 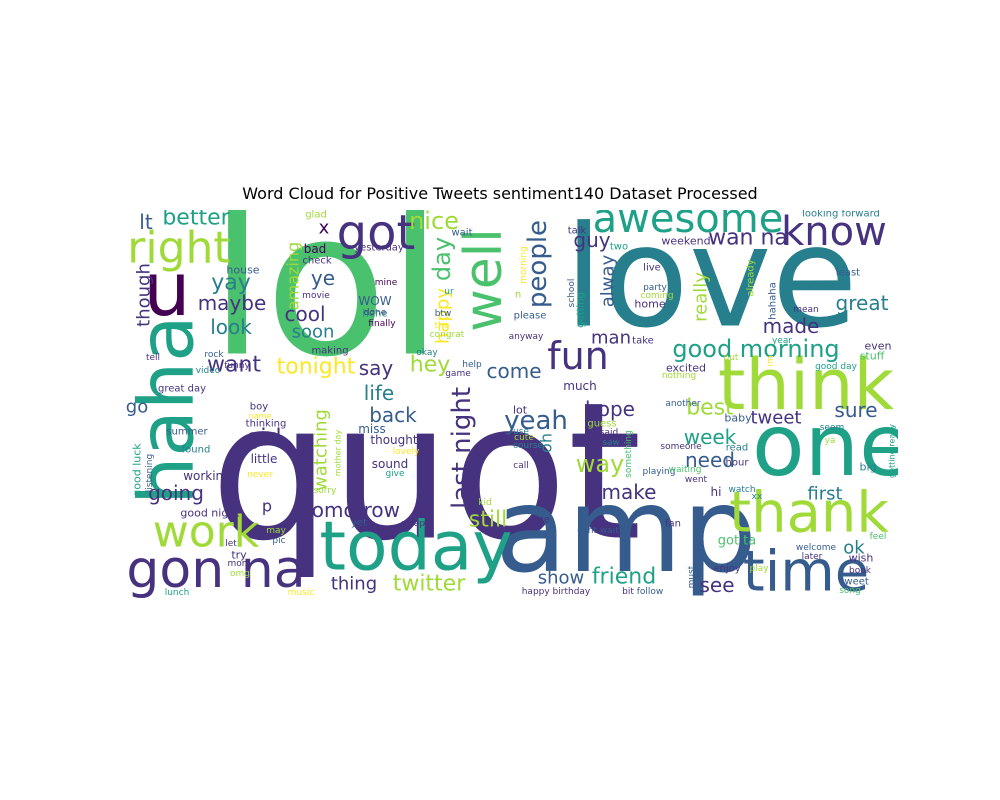 I want to click on word-little: little, so click(x=264, y=459).